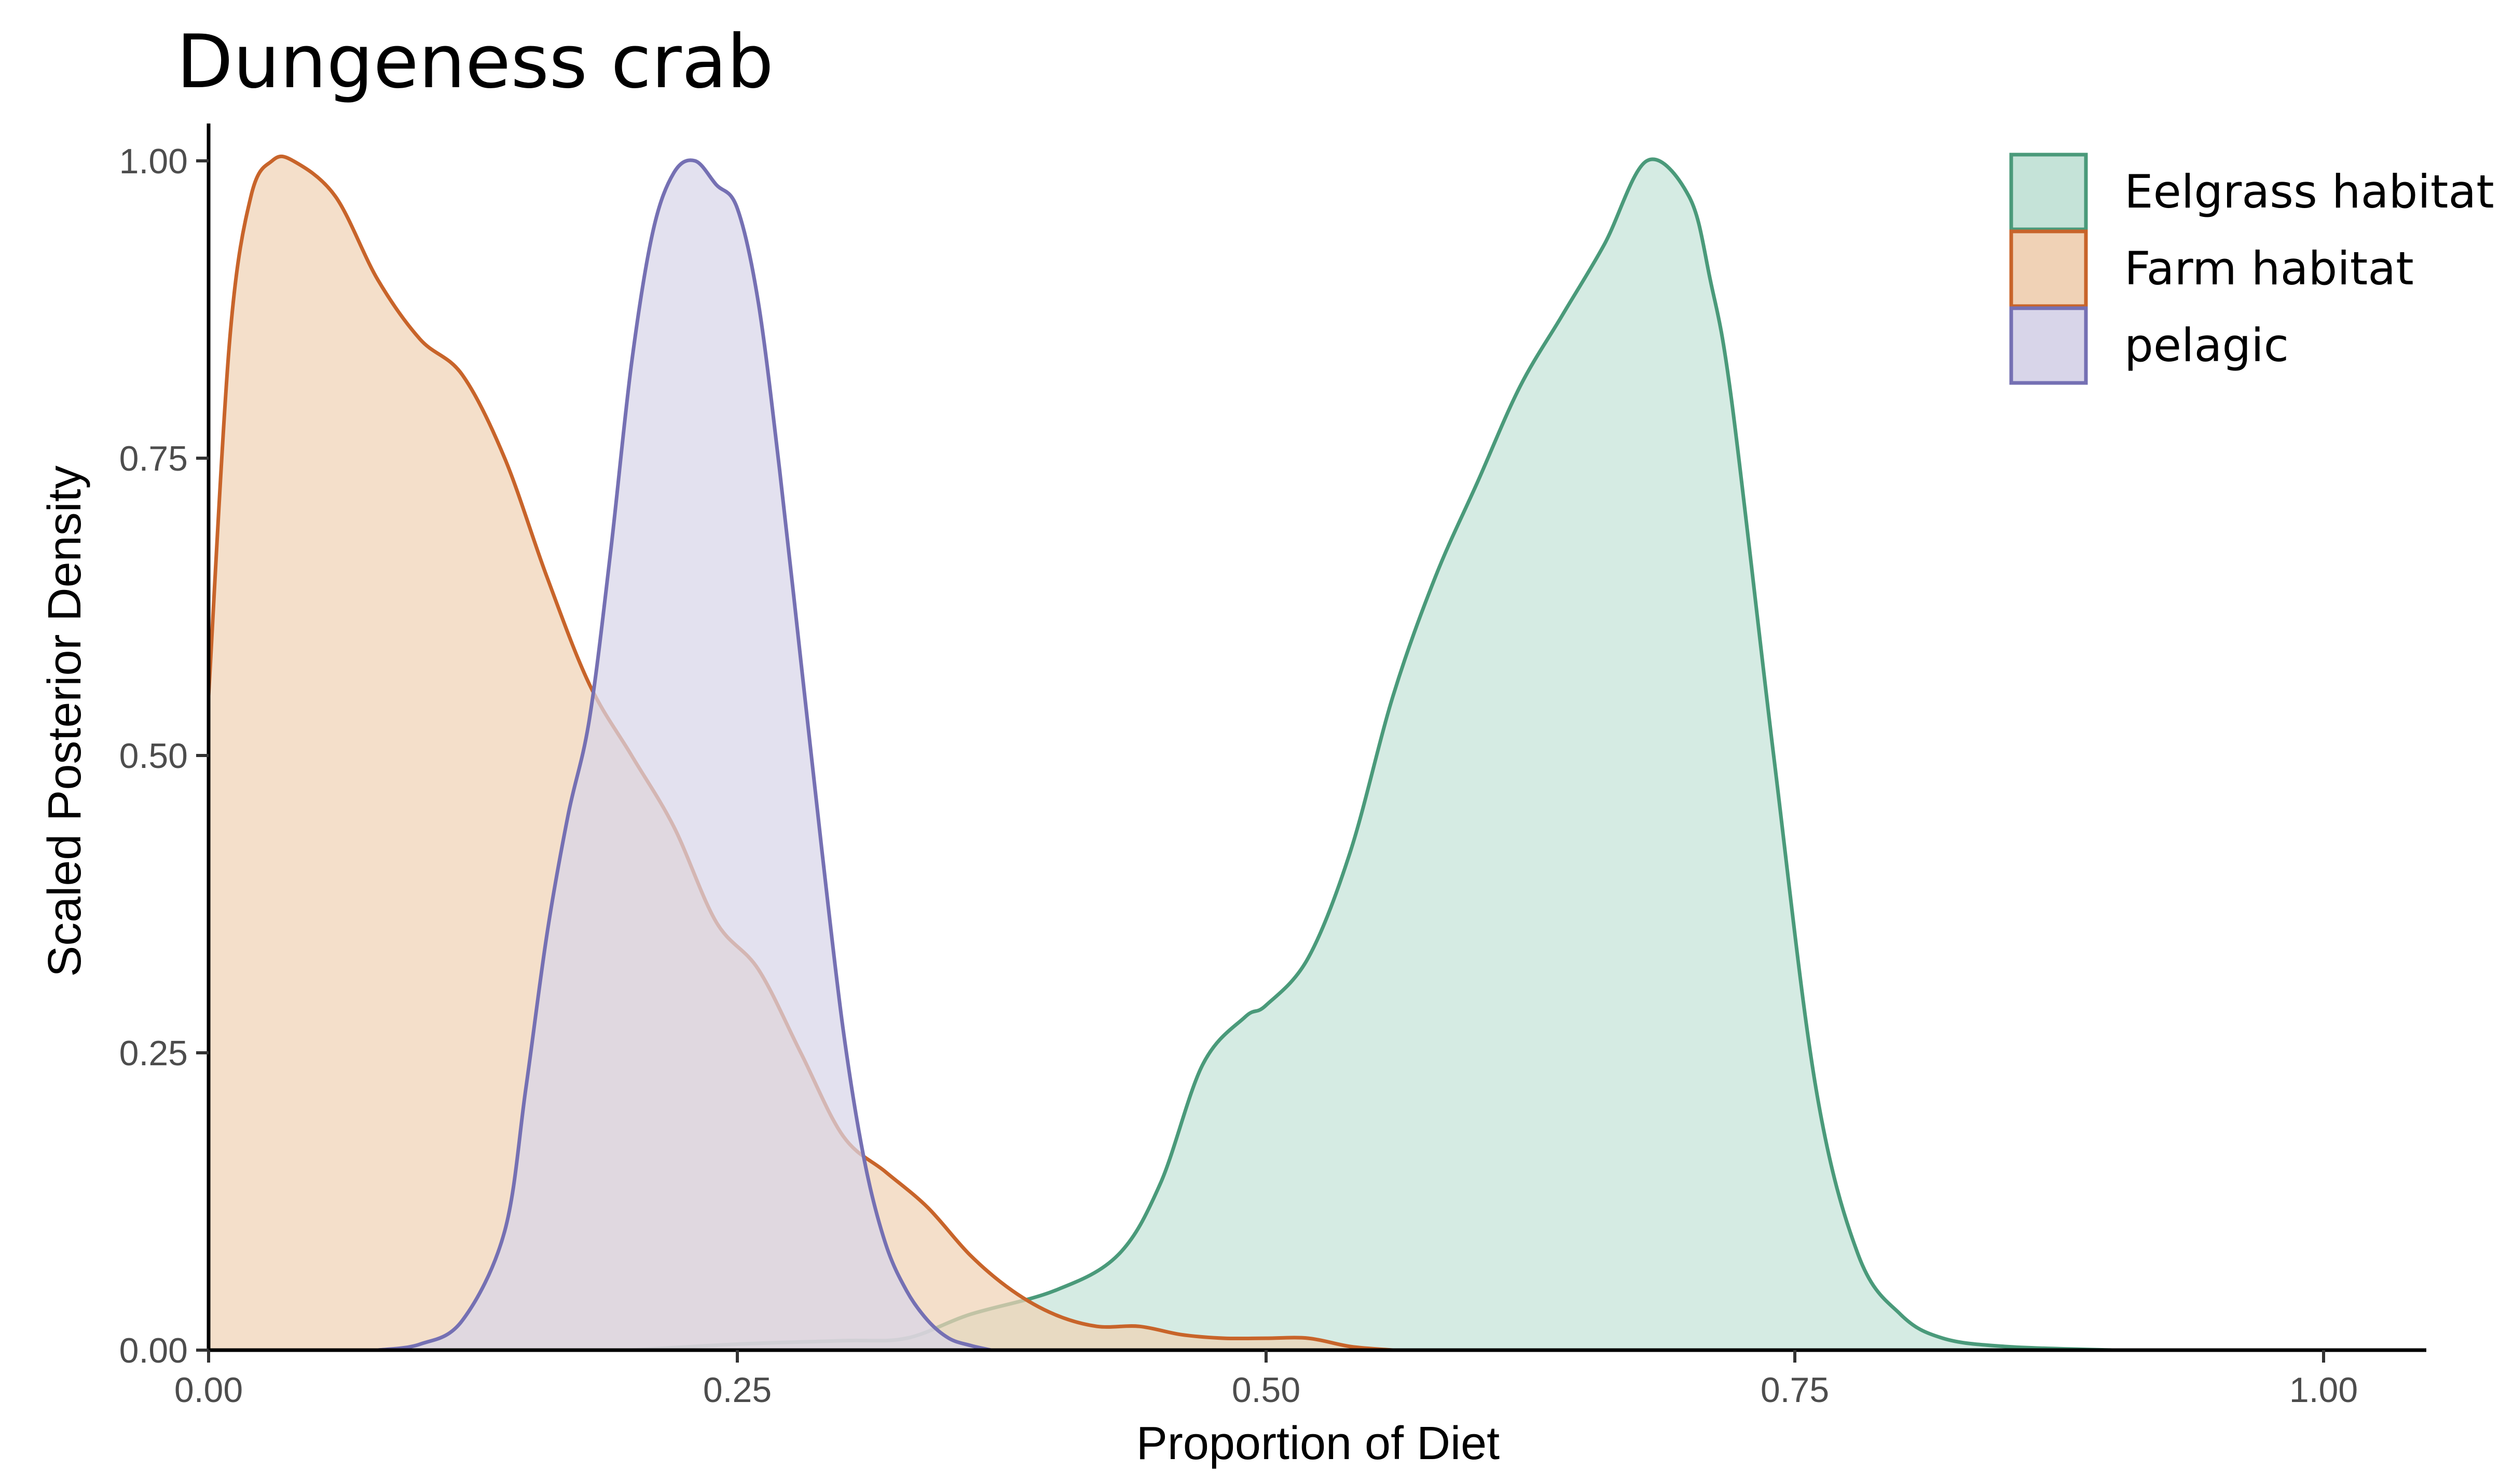 This screenshot has width=2500, height=1484. What do you see at coordinates (2048, 268) in the screenshot?
I see `legend-key-farm-habitat` at bounding box center [2048, 268].